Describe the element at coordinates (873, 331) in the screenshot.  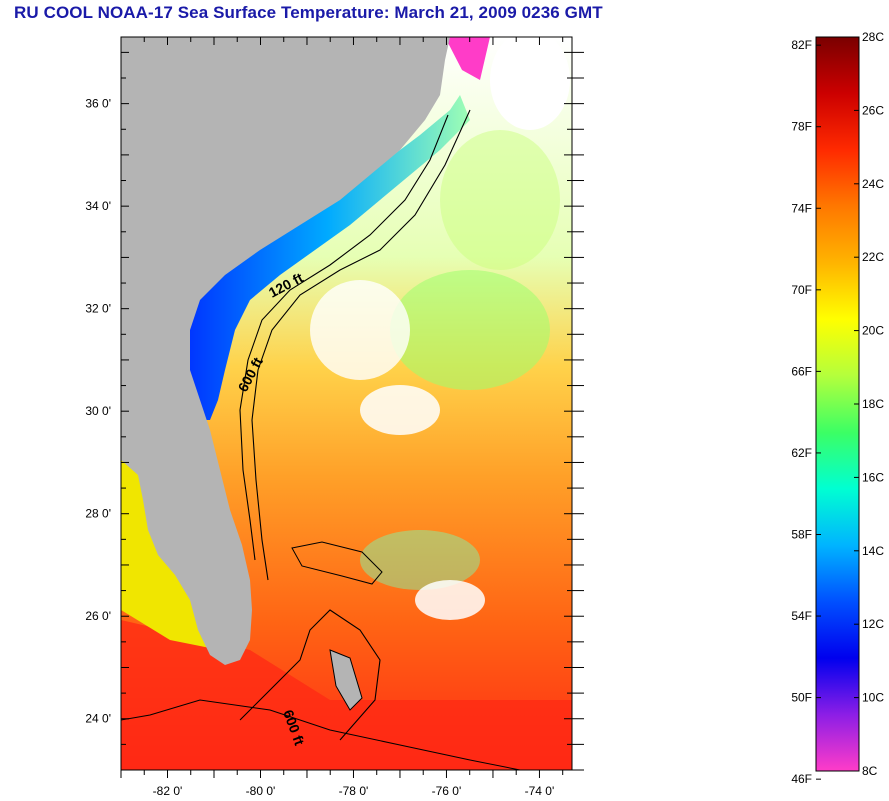
I see `celsius-label: 20C` at that location.